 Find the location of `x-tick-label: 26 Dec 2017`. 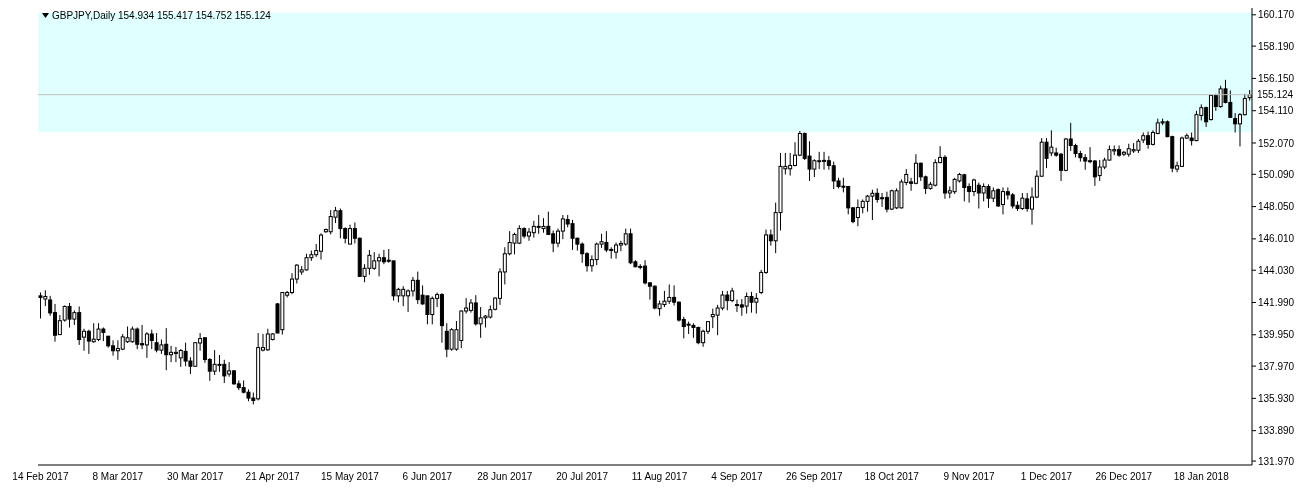

x-tick-label: 26 Dec 2017 is located at coordinates (1124, 477).